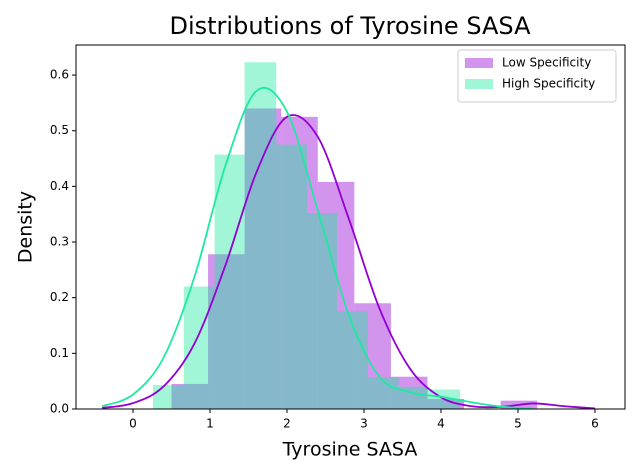 The image size is (640, 476). I want to click on x-tick-label: 0, so click(133, 424).